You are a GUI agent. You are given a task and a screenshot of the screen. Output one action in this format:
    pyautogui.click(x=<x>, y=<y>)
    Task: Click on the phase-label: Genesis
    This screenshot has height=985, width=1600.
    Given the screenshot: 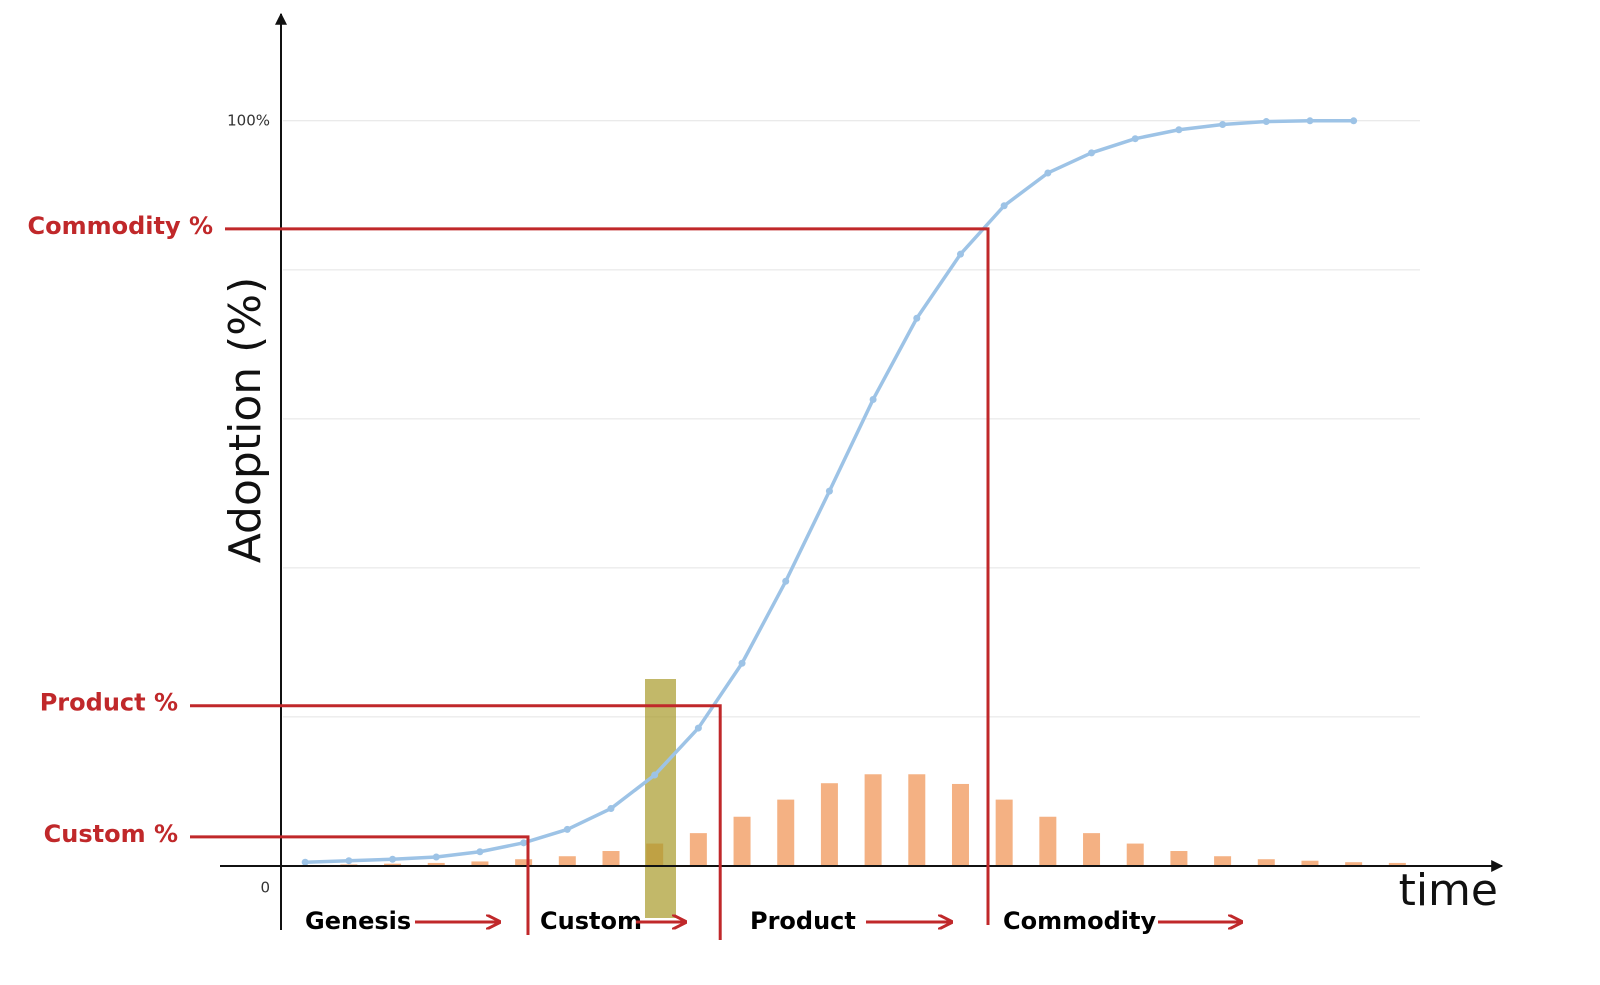 What is the action you would take?
    pyautogui.click(x=358, y=921)
    